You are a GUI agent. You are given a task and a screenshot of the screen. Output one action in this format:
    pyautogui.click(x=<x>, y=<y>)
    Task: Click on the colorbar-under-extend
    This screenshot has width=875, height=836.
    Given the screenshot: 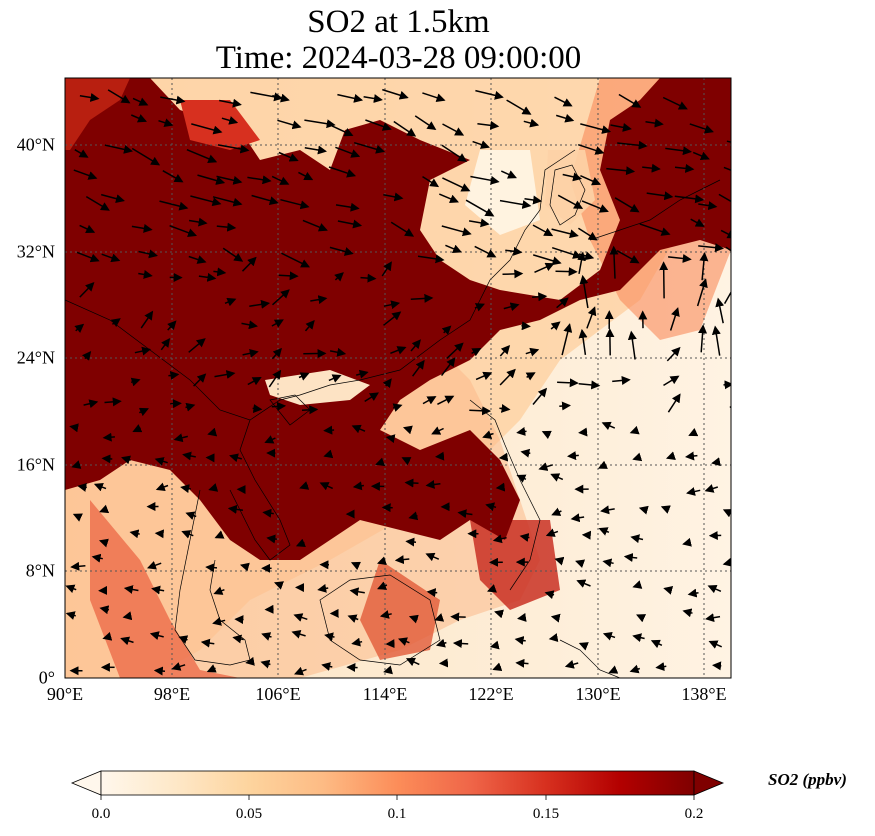 What is the action you would take?
    pyautogui.click(x=86, y=783)
    